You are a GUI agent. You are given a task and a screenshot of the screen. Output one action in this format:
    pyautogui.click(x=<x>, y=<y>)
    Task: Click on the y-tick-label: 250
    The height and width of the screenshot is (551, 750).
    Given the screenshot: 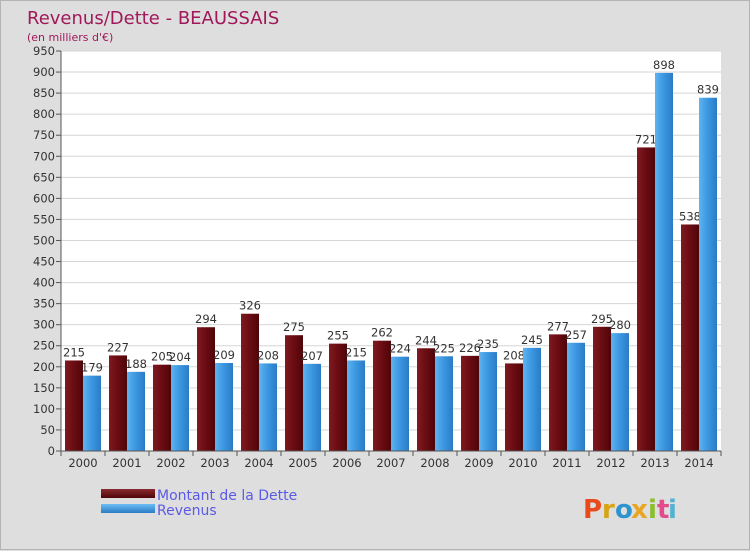 What is the action you would take?
    pyautogui.click(x=44, y=346)
    